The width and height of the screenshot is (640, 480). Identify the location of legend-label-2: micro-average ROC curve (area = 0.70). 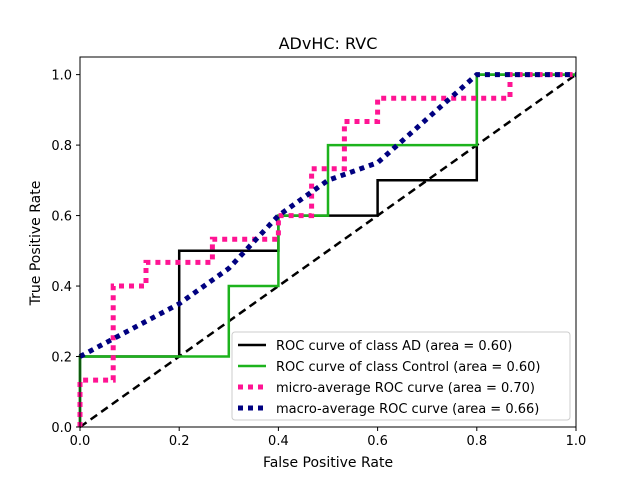
(405, 388).